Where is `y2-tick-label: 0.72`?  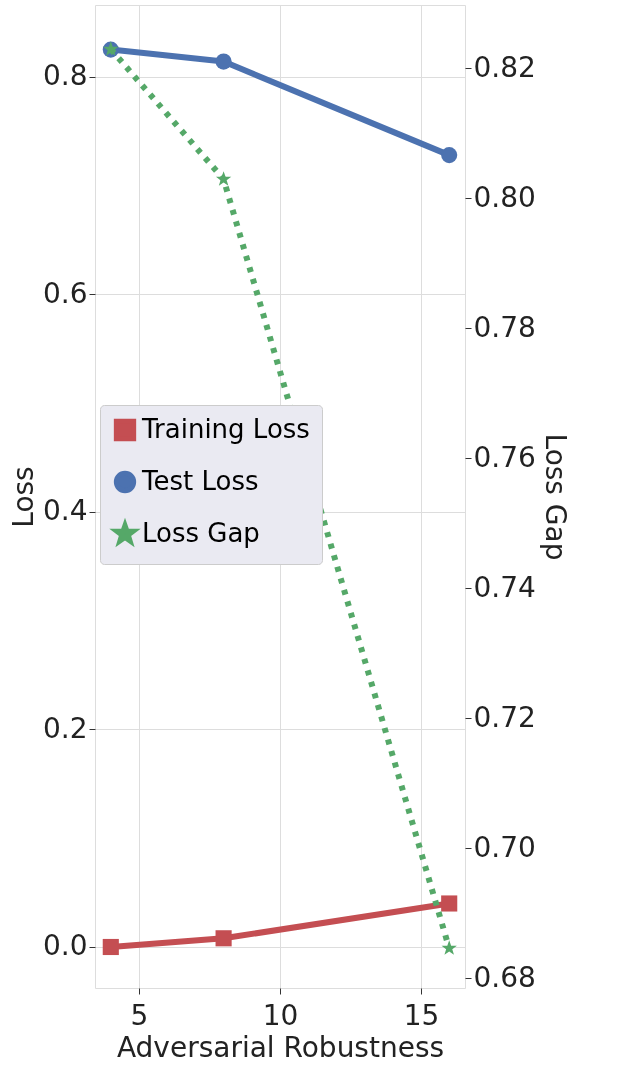 y2-tick-label: 0.72 is located at coordinates (504, 717).